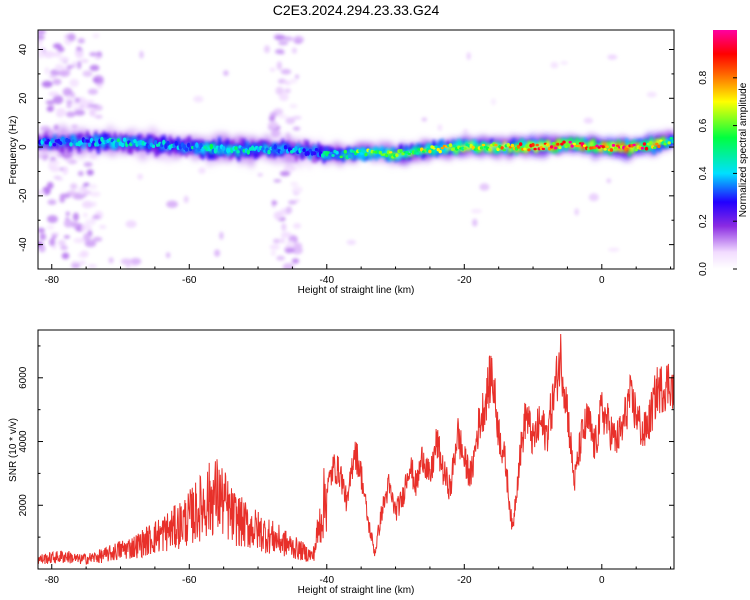  I want to click on y-tick-label: 6000, so click(23, 377).